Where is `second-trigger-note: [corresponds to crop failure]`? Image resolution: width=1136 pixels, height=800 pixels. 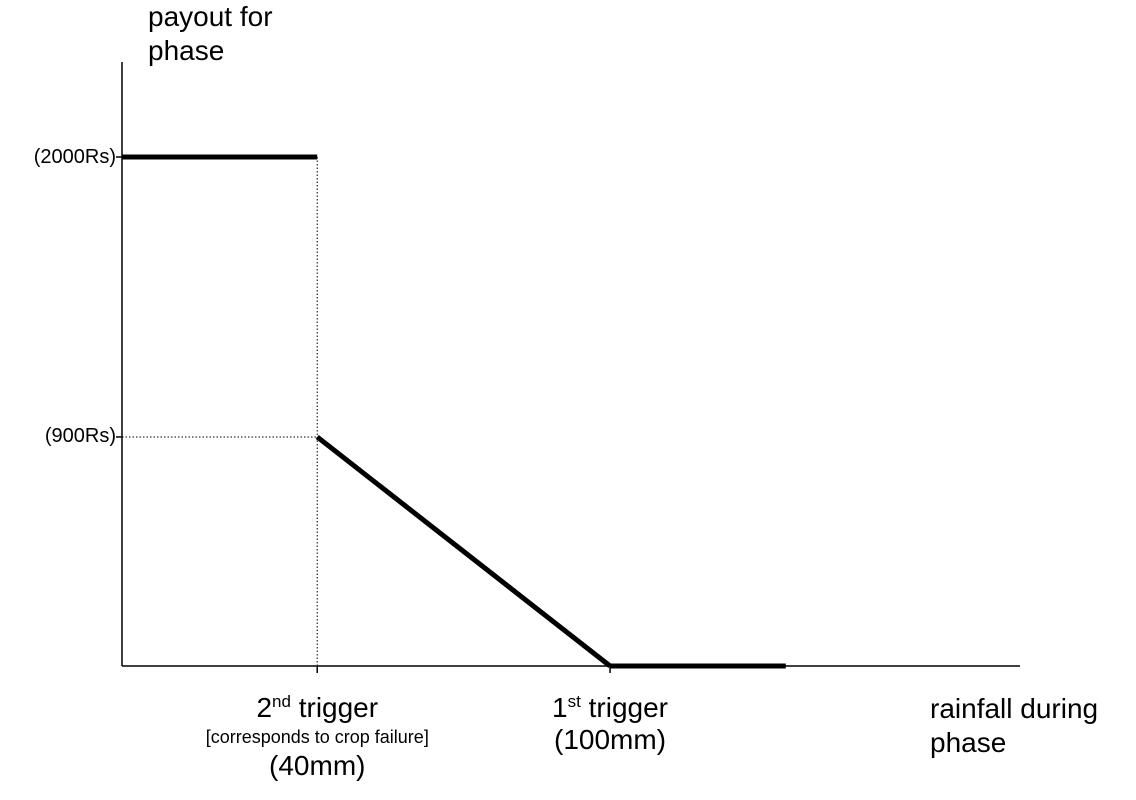
second-trigger-note: [corresponds to crop failure] is located at coordinates (317, 737).